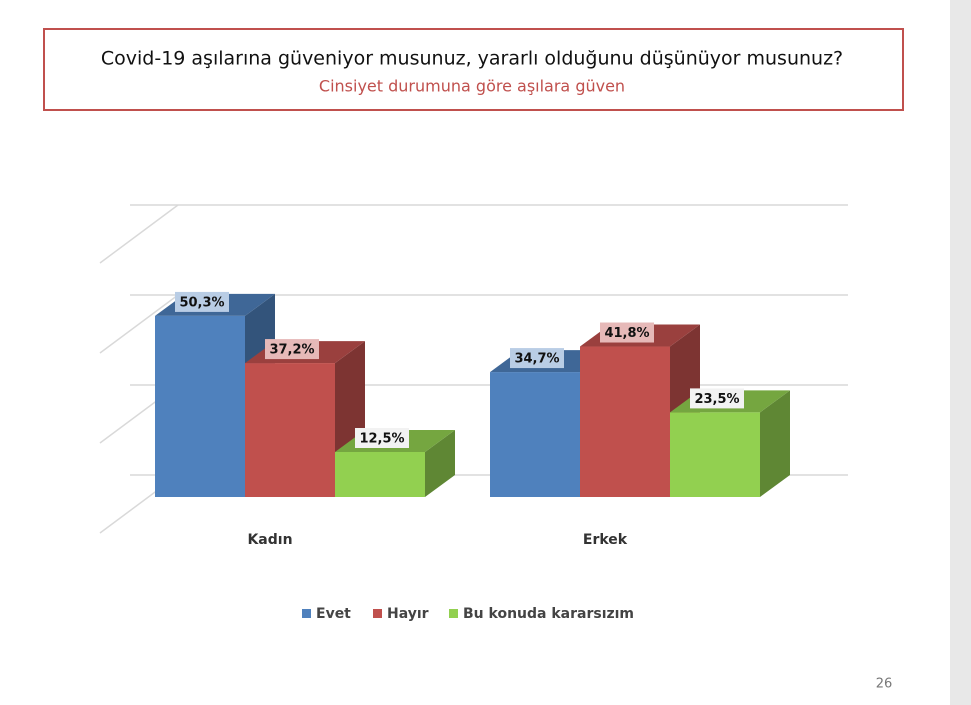 The height and width of the screenshot is (705, 971). What do you see at coordinates (472, 86) in the screenshot?
I see `chart-subtitle: Cinsiyet durumuna göre aşılara güven` at bounding box center [472, 86].